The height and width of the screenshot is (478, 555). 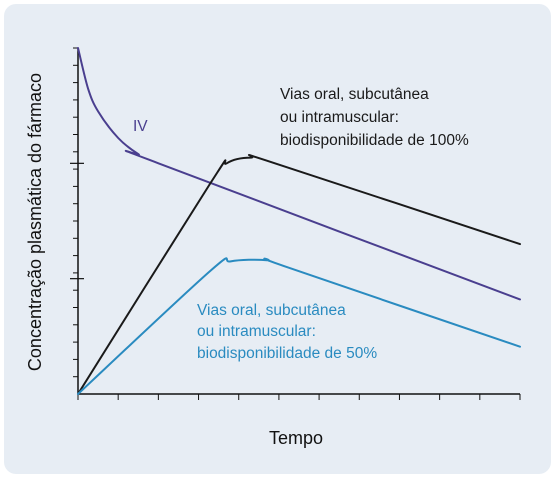 What do you see at coordinates (296, 438) in the screenshot?
I see `x-axis-title: Tempo` at bounding box center [296, 438].